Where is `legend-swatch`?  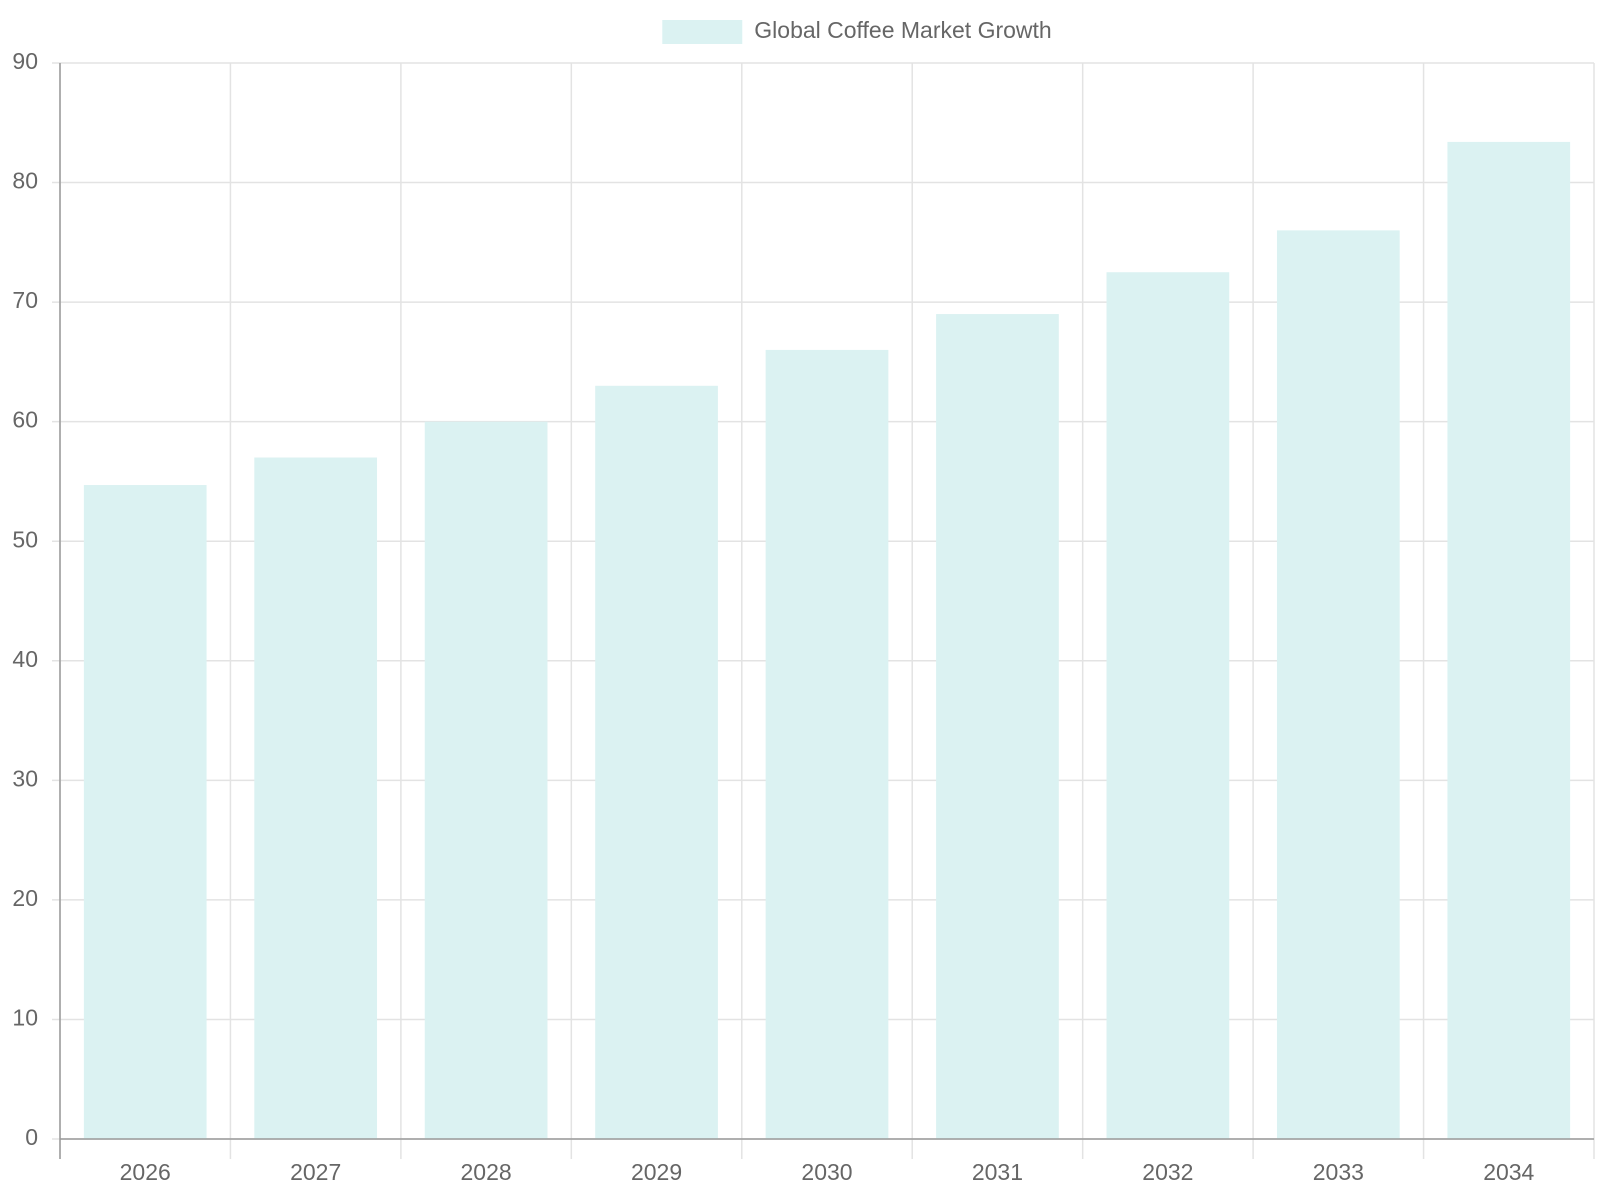 legend-swatch is located at coordinates (702, 32).